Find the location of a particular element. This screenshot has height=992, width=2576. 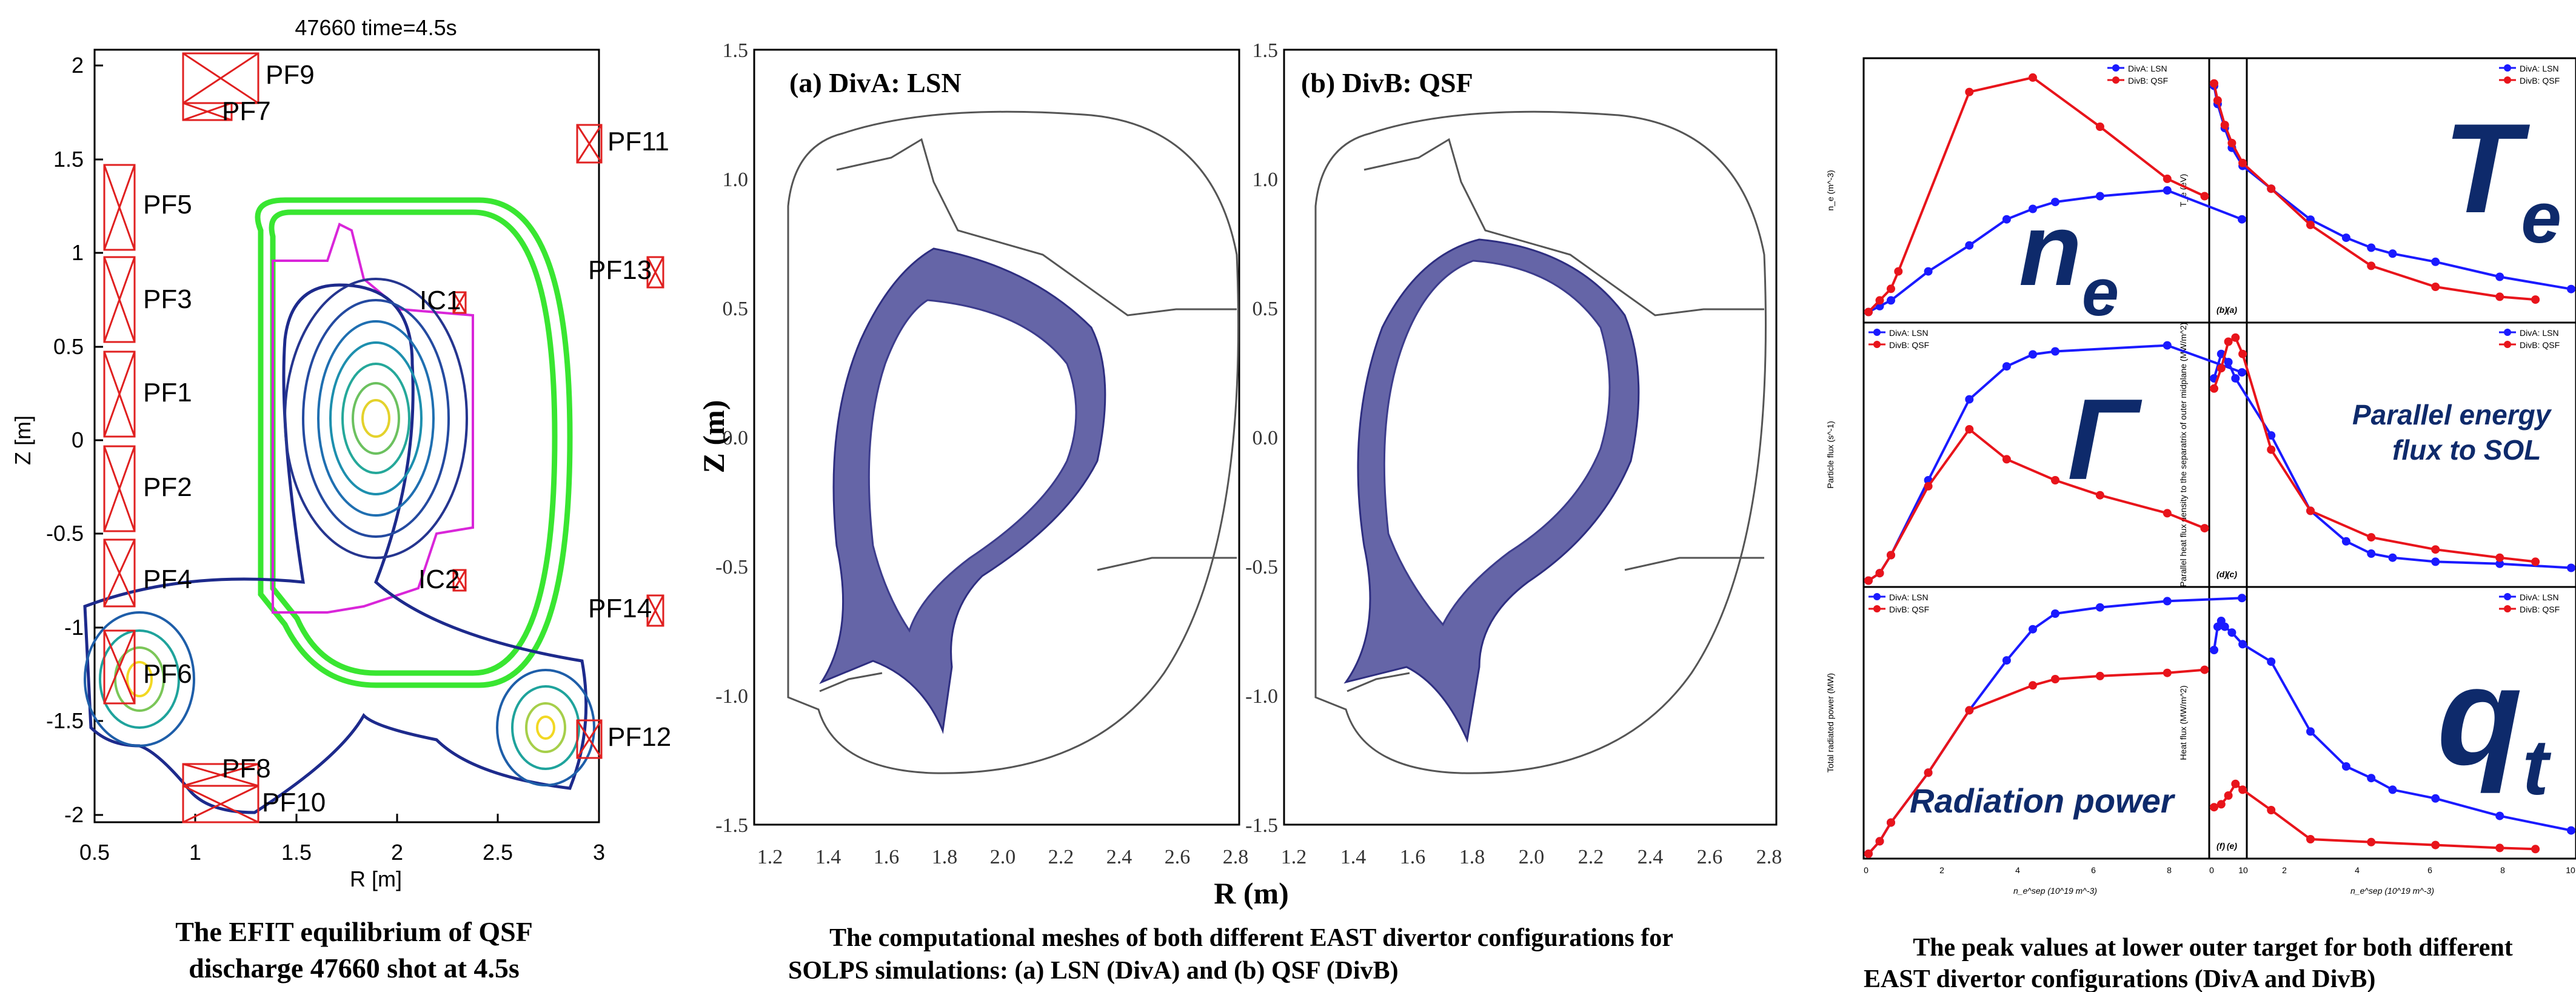

efit-xtick-label: 3 is located at coordinates (599, 852).